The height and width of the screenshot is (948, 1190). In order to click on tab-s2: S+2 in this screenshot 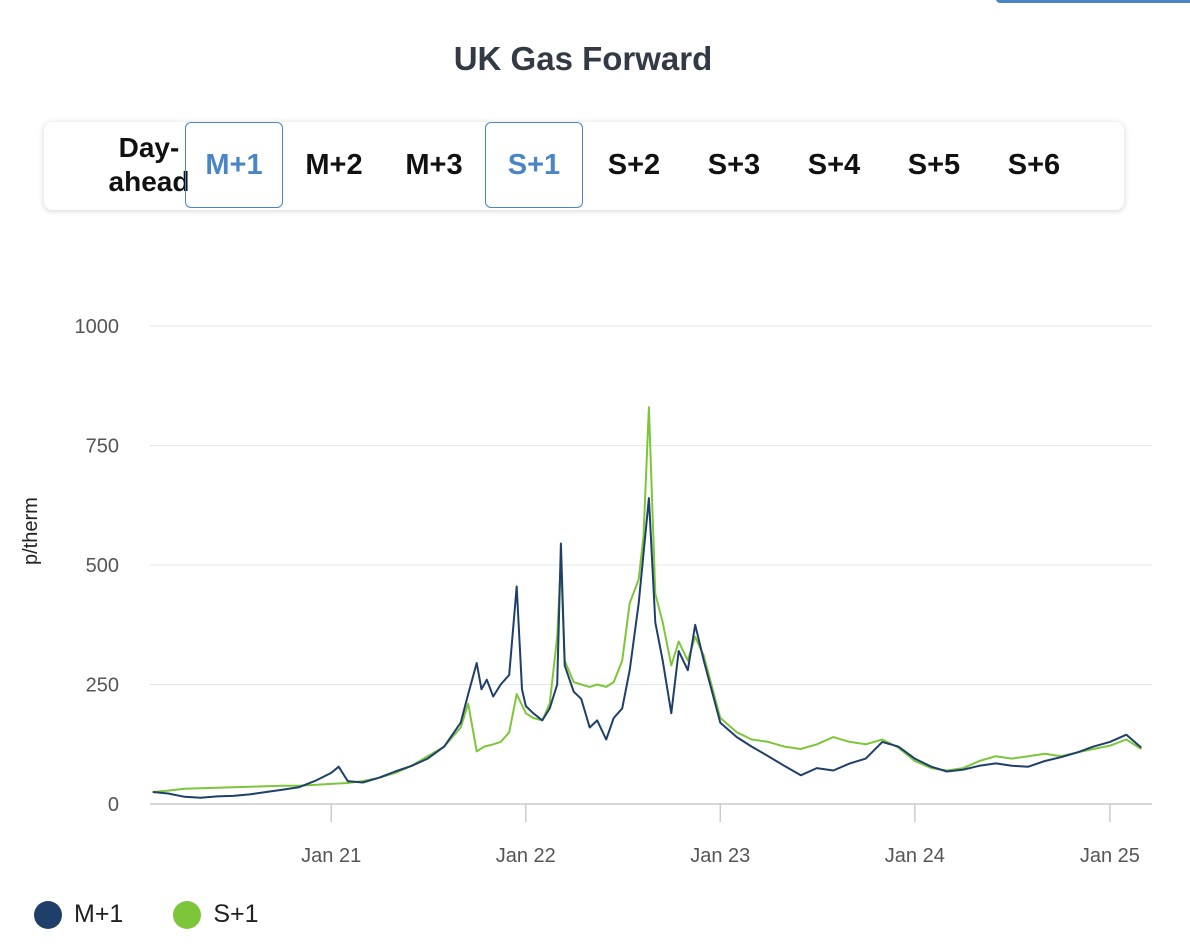, I will do `click(634, 164)`.